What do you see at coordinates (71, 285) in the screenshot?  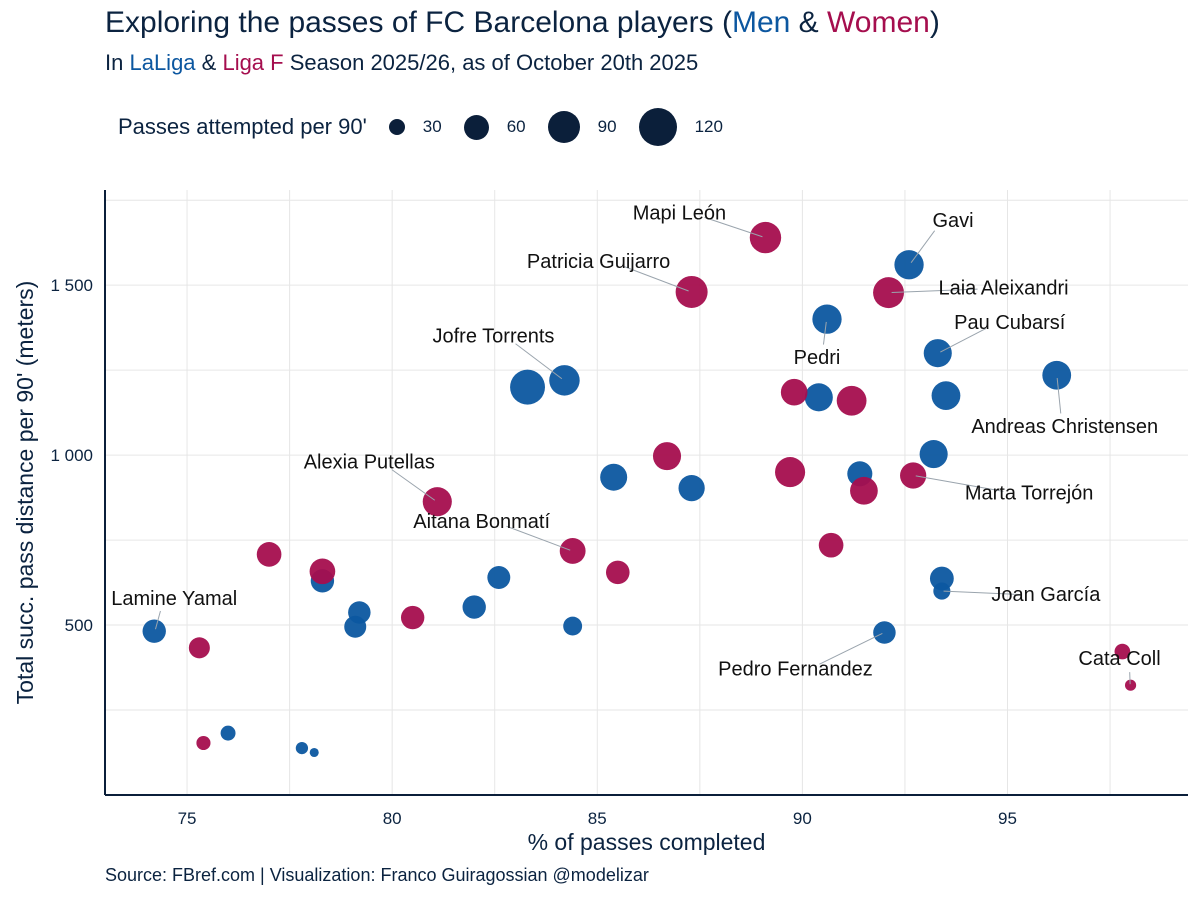 I see `y-tick-label: 1 500` at bounding box center [71, 285].